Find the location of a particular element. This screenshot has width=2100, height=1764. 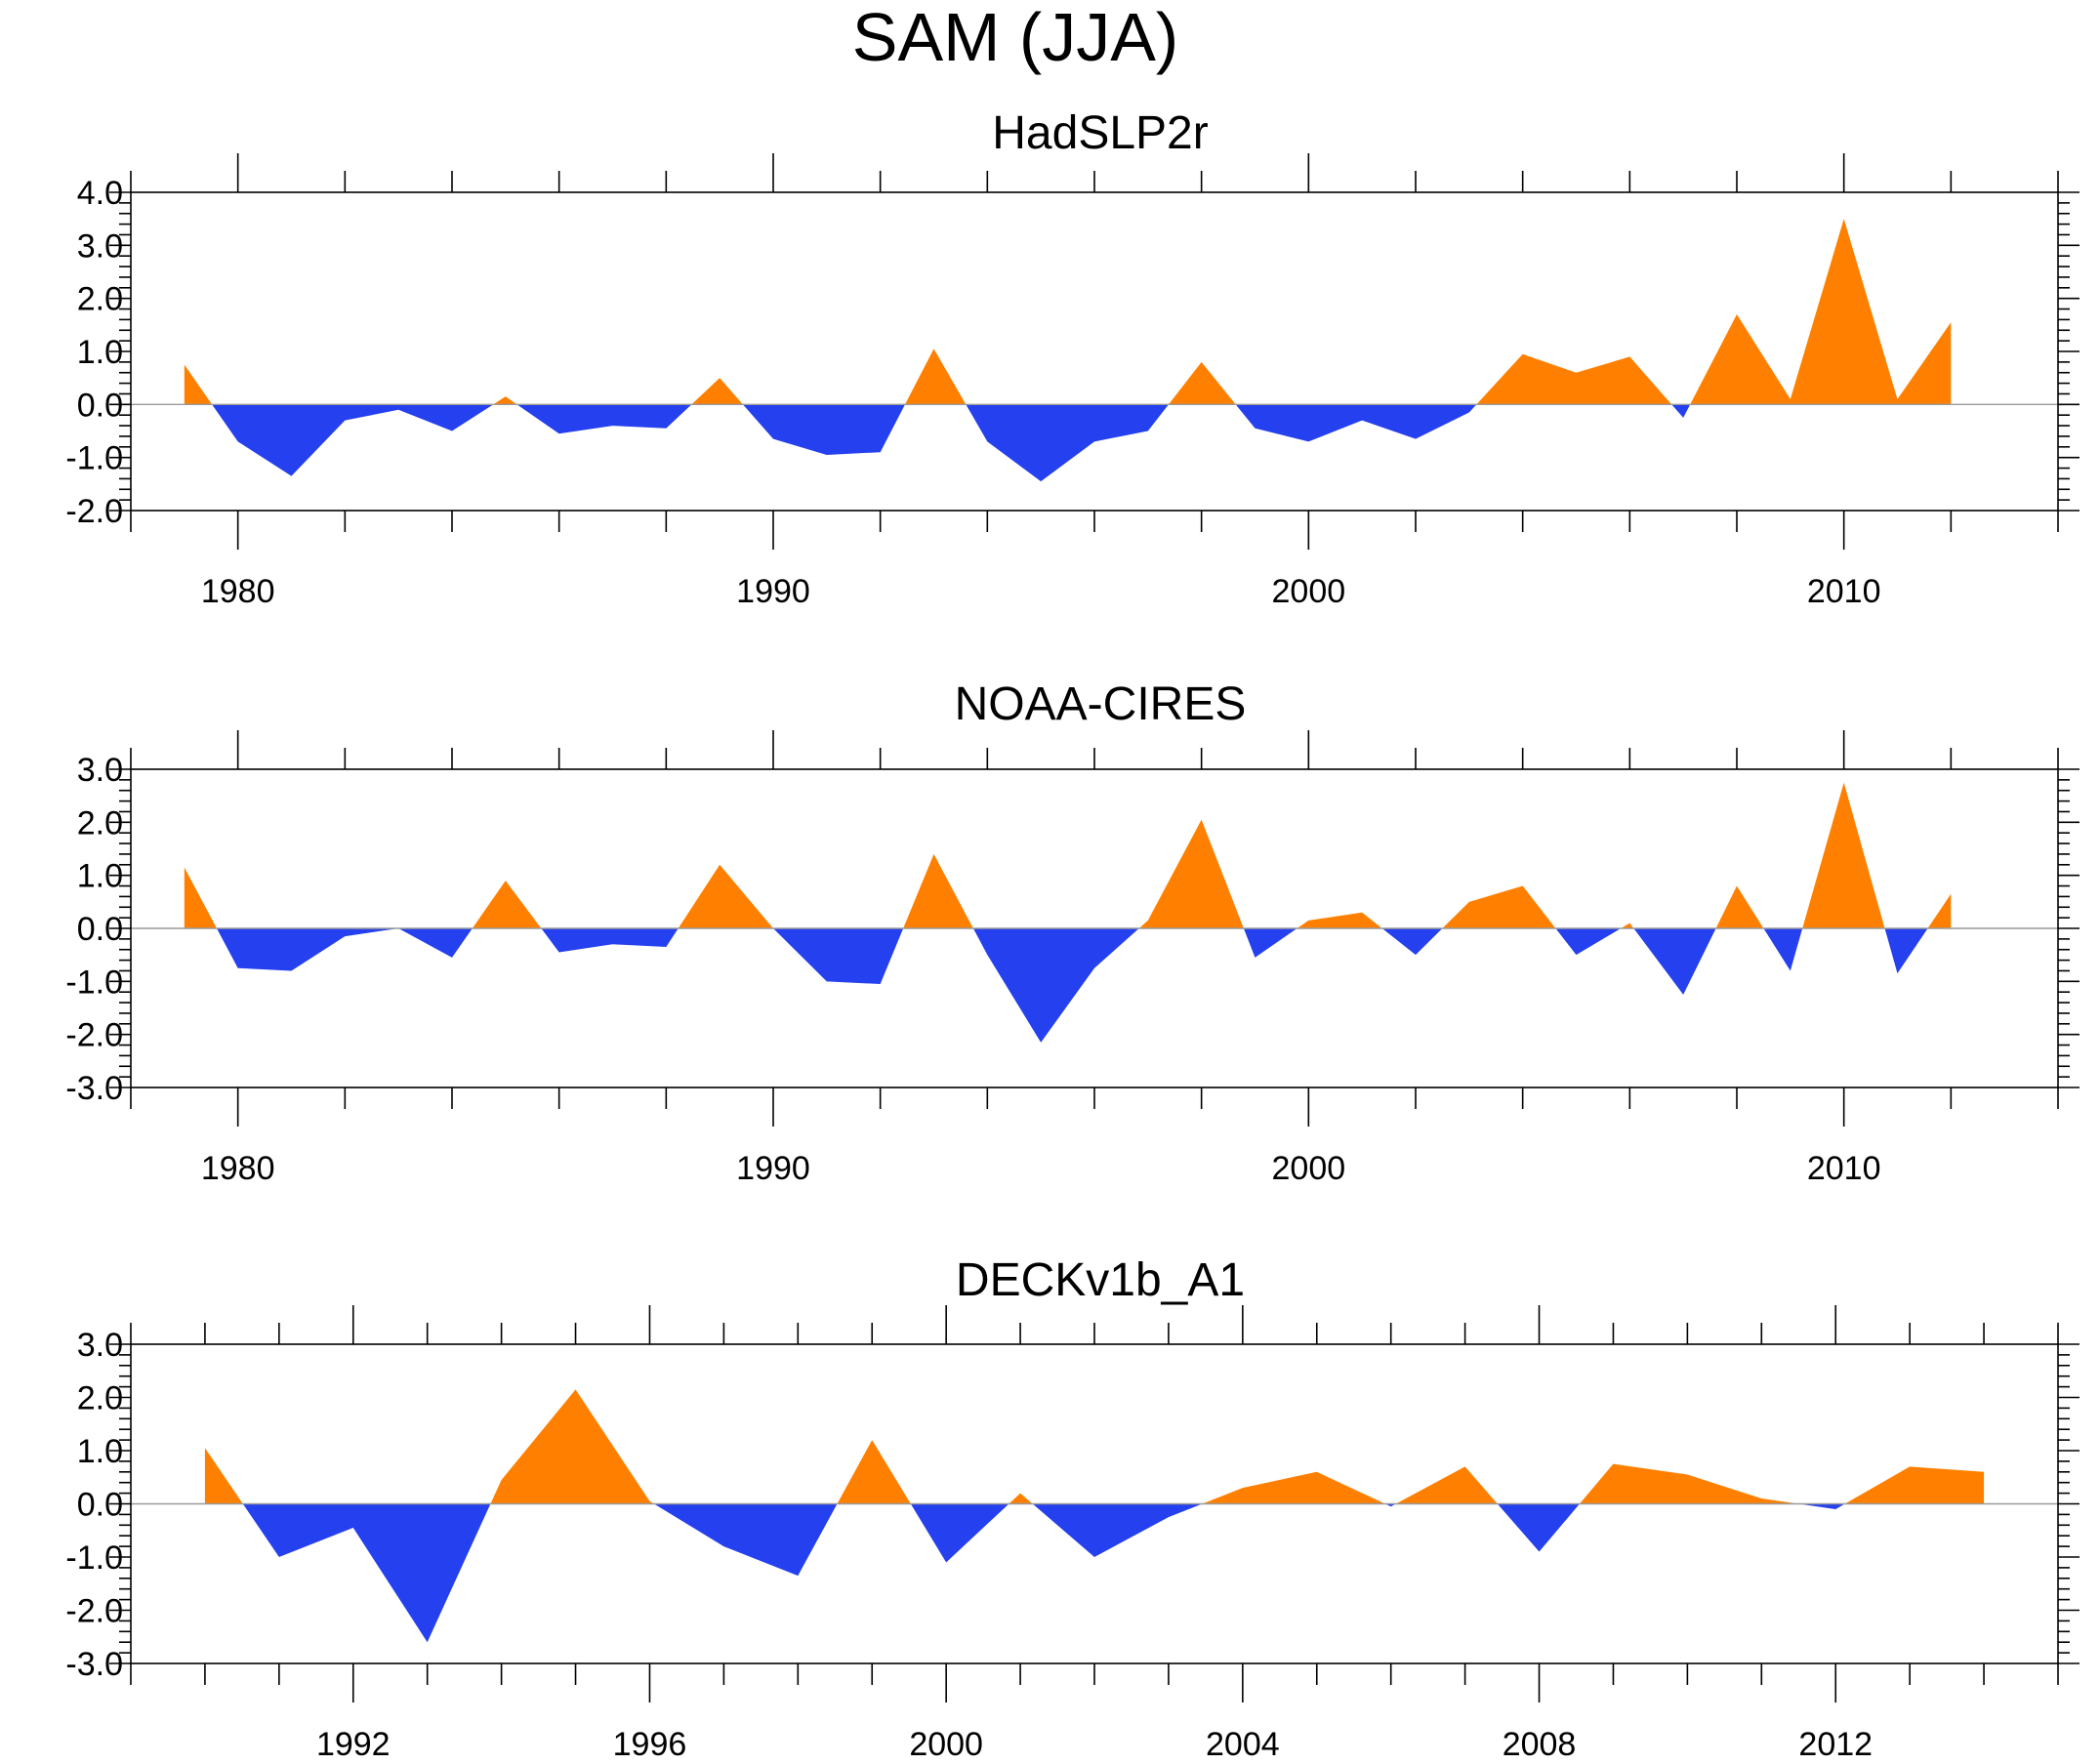

deckv1b-a1-negative-area is located at coordinates (1094, 1573).